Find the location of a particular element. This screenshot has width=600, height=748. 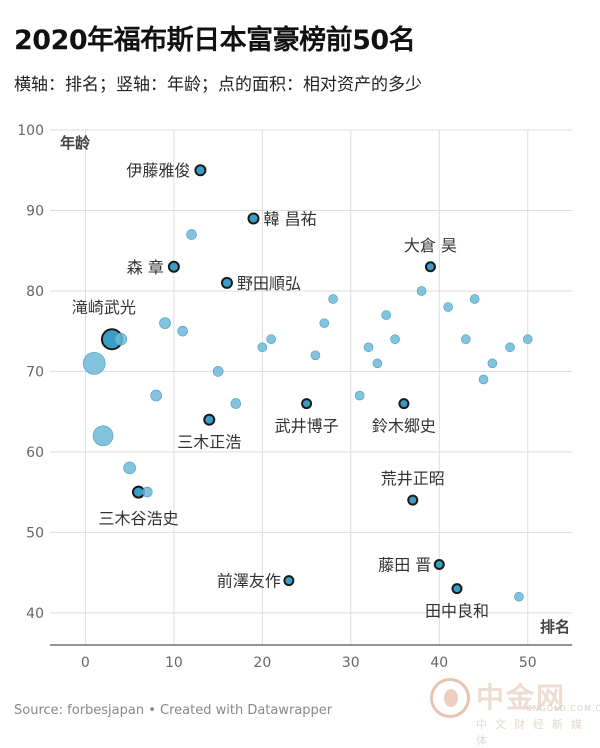

point-label: 藤田 晋 is located at coordinates (404, 565).